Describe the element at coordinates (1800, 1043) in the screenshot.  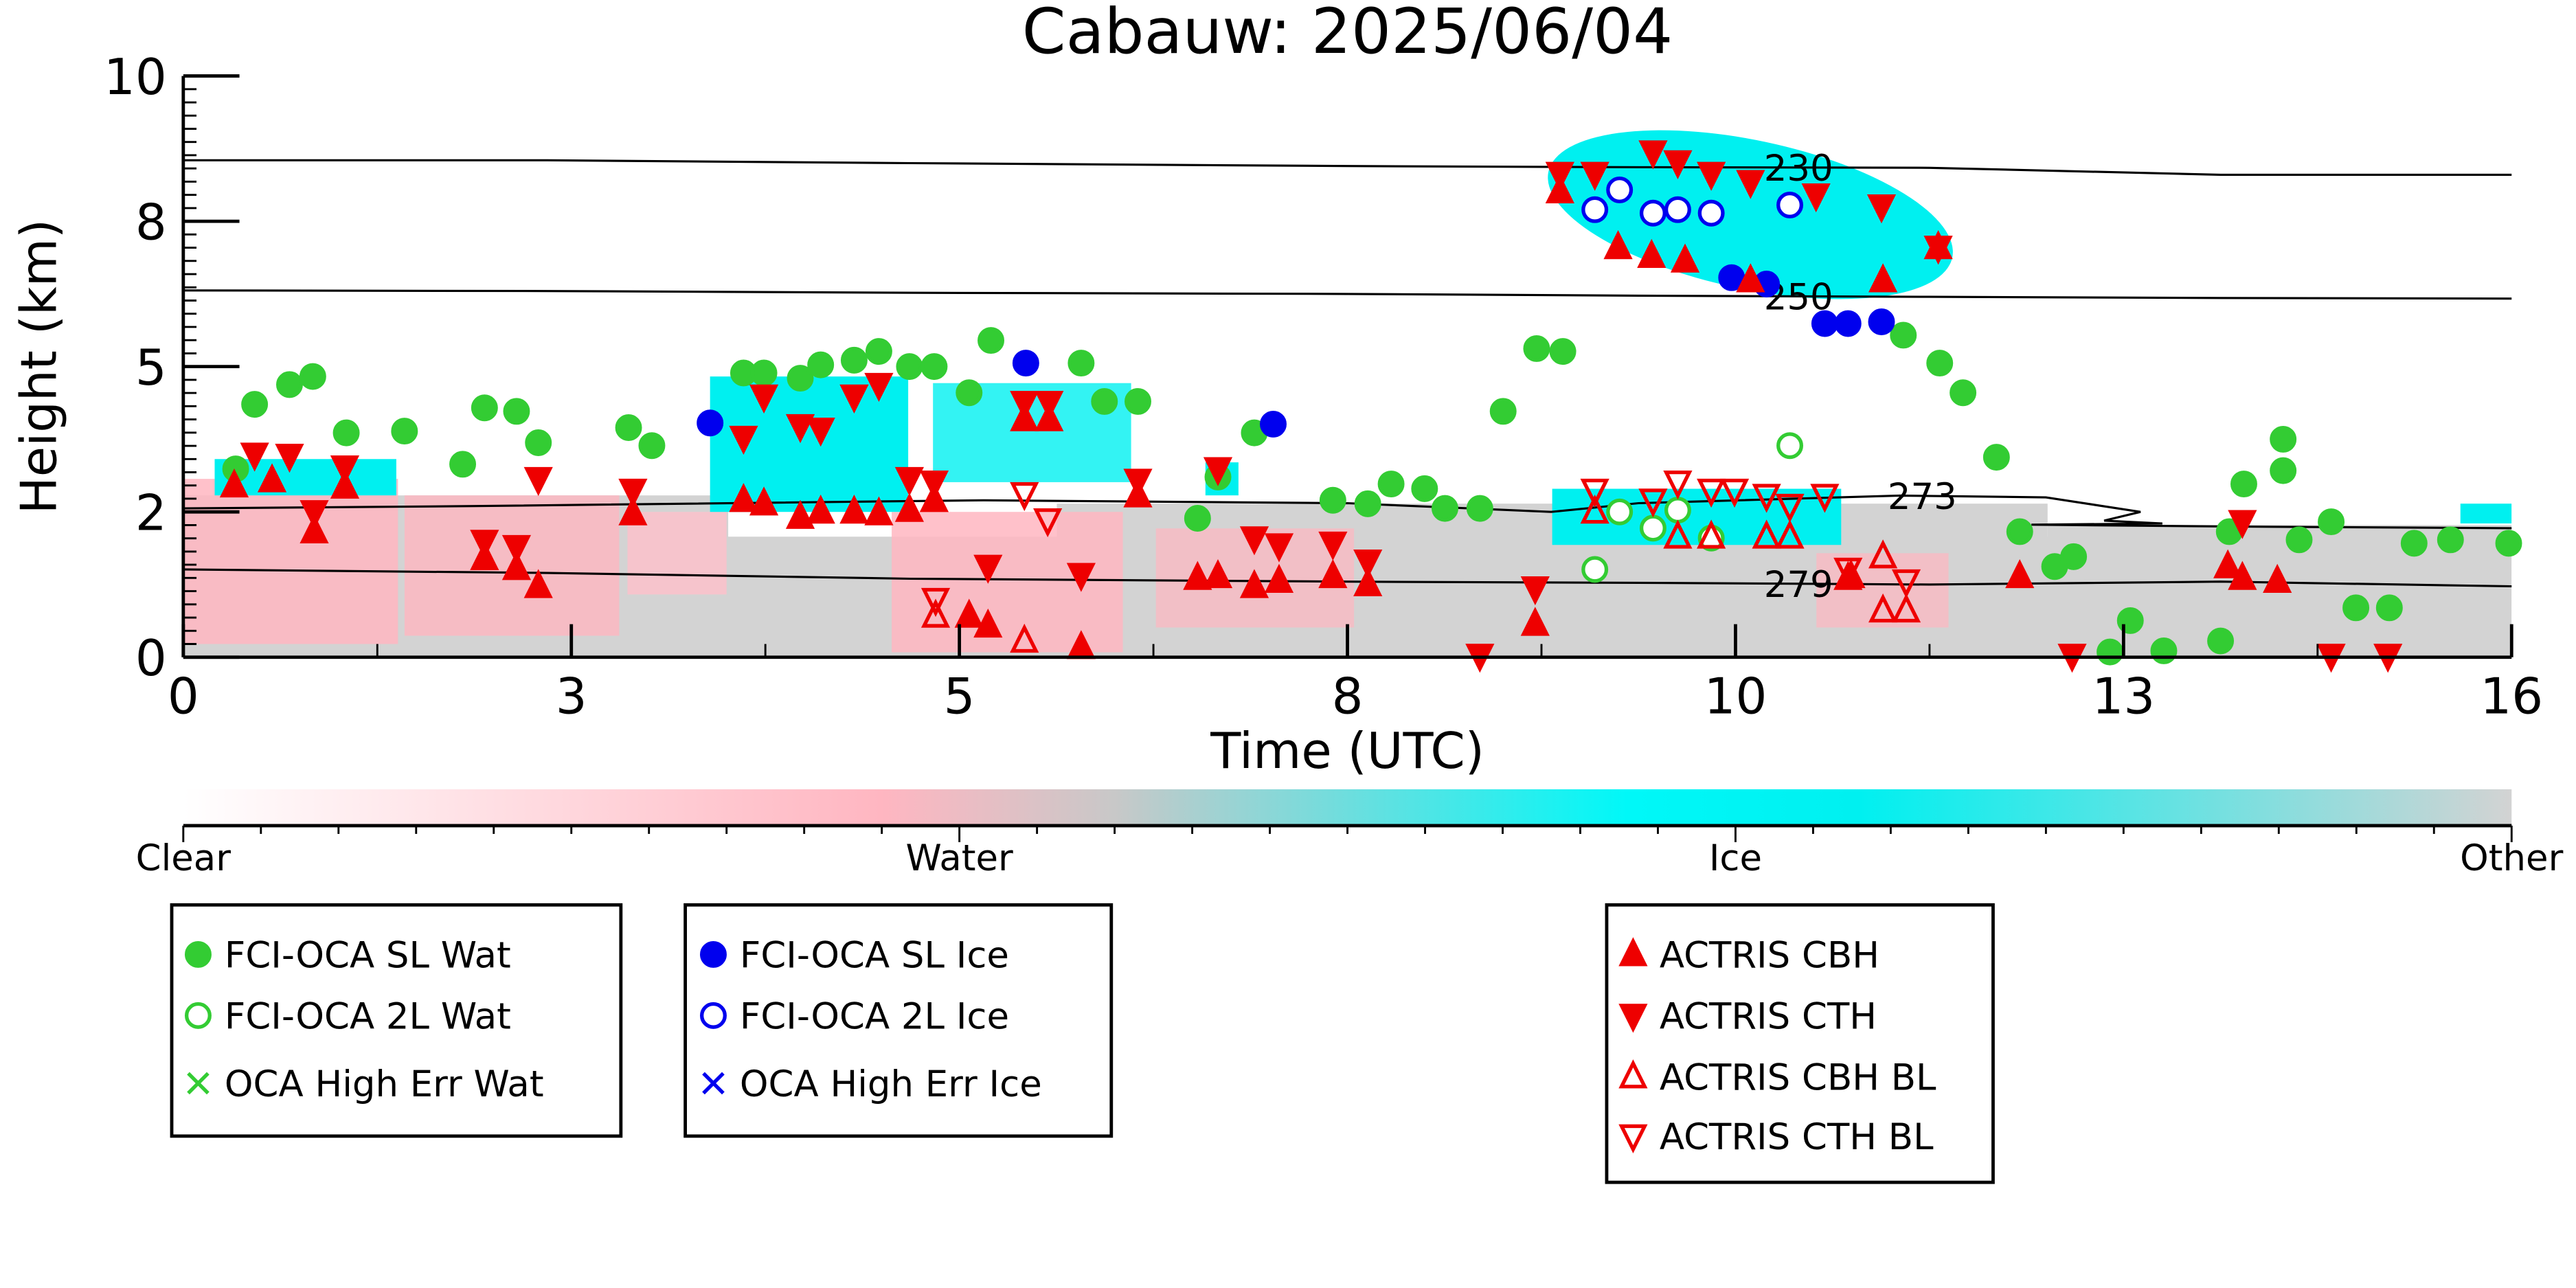
I see `legend-box` at that location.